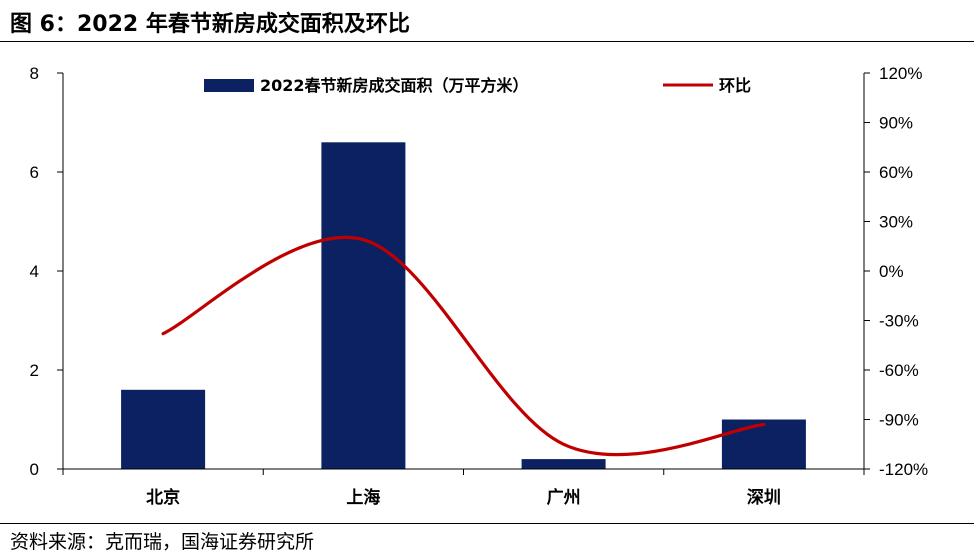 The width and height of the screenshot is (974, 555). I want to click on legend-bar-swatch, so click(229, 85).